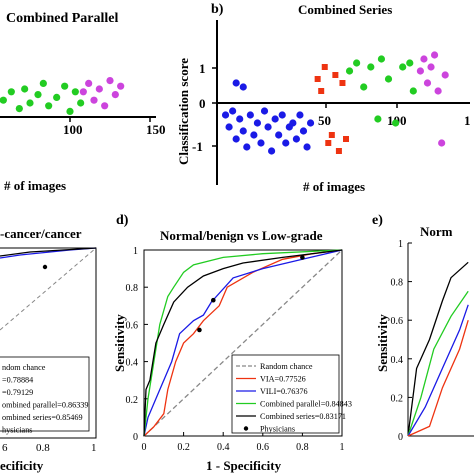 The image size is (474, 474). What do you see at coordinates (132, 288) in the screenshot?
I see `panel-d-ytick-label: 0.8` at bounding box center [132, 288].